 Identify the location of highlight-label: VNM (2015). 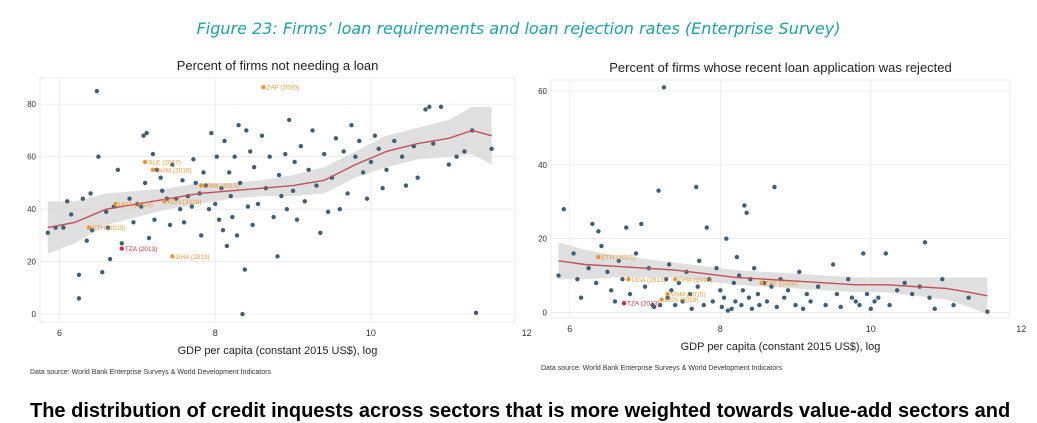
(688, 295).